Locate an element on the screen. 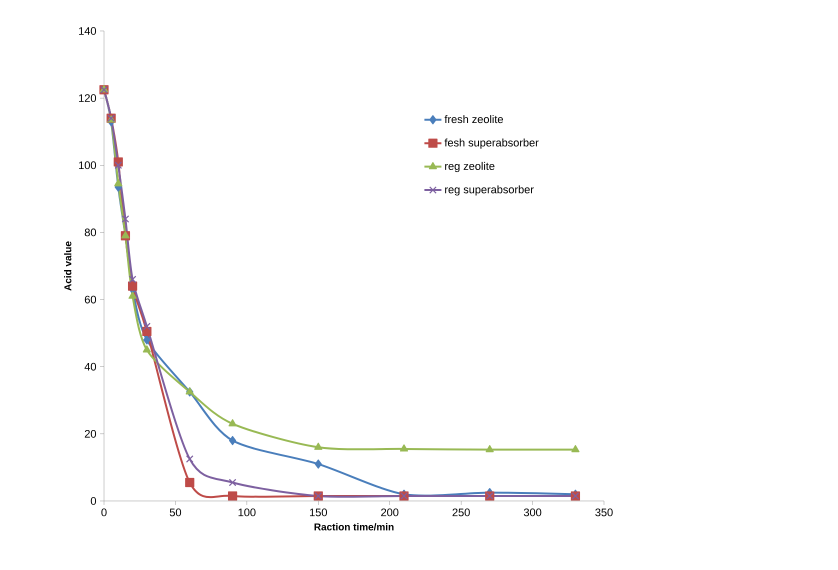 This screenshot has width=838, height=570. x-tick-label: 50 is located at coordinates (176, 512).